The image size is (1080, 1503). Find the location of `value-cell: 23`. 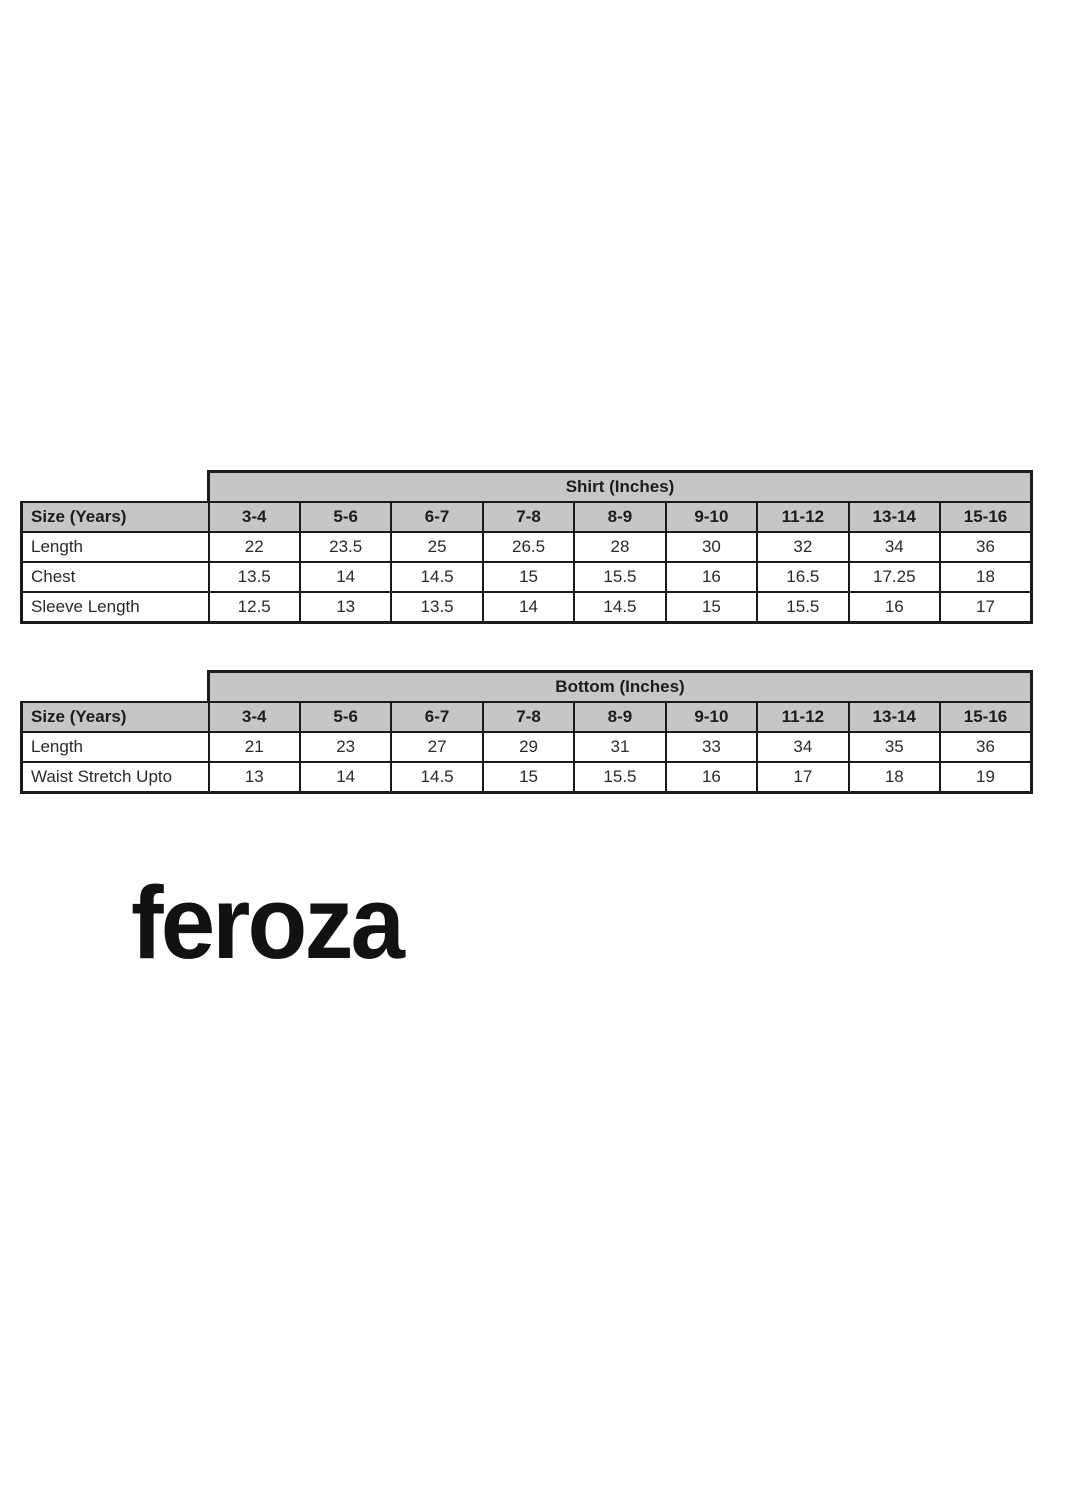

value-cell: 23 is located at coordinates (345, 747).